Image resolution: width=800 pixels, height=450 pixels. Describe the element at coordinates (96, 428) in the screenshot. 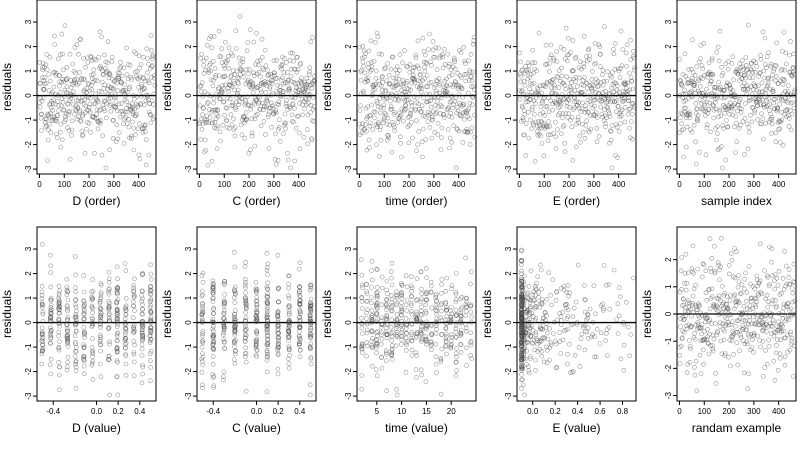

I see `x-axis-label: D (value)` at that location.